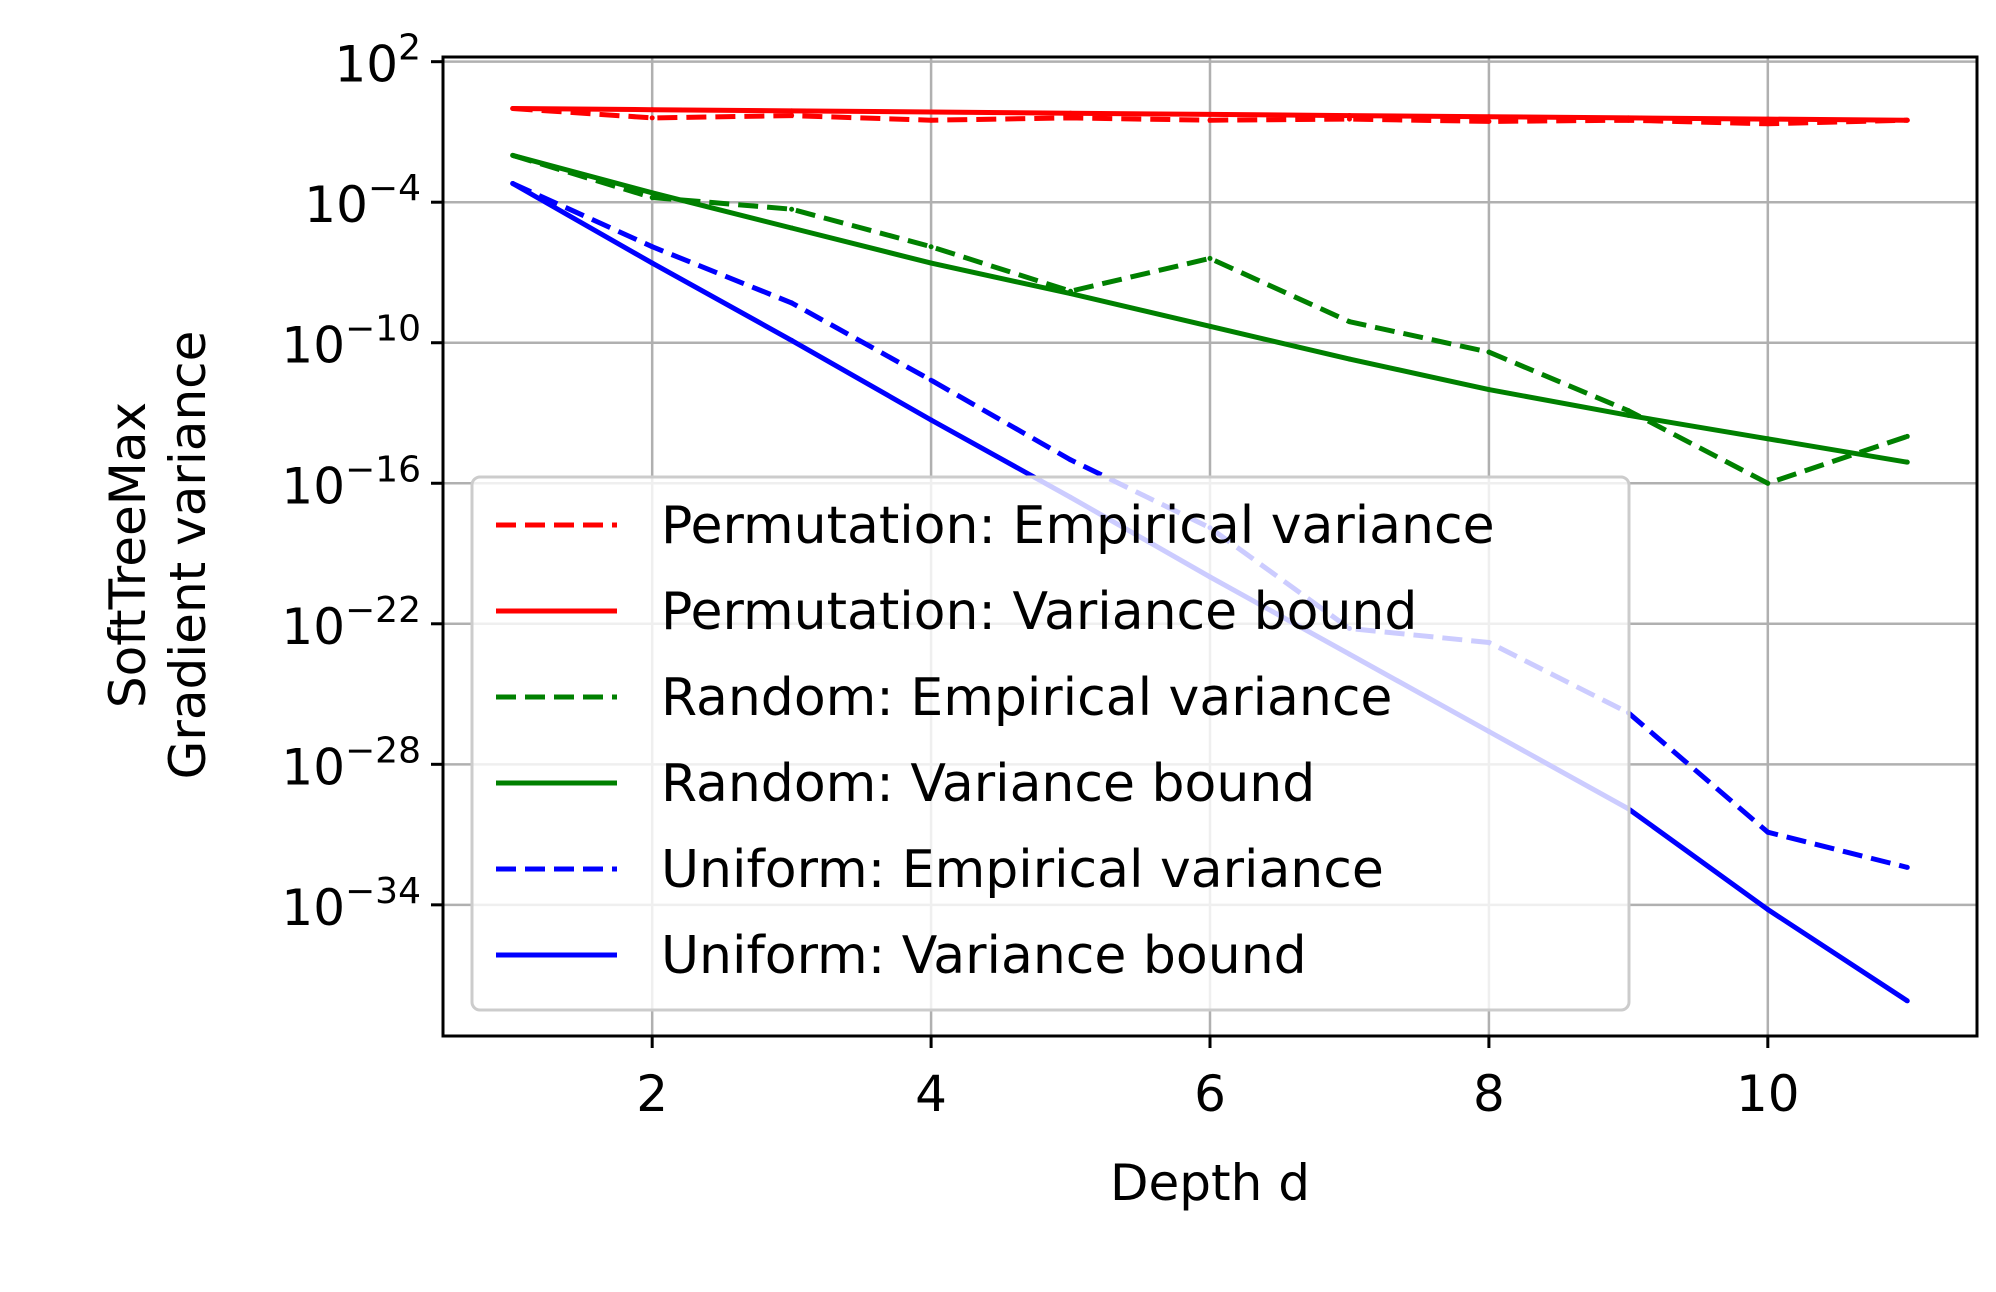 Image resolution: width=1996 pixels, height=1292 pixels. I want to click on x-axis-label: Depth d, so click(1210, 1183).